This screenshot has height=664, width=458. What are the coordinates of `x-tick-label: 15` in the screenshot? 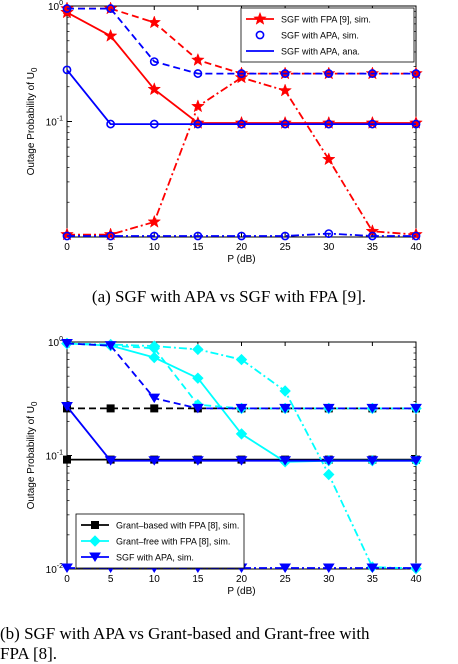 It's located at (198, 247).